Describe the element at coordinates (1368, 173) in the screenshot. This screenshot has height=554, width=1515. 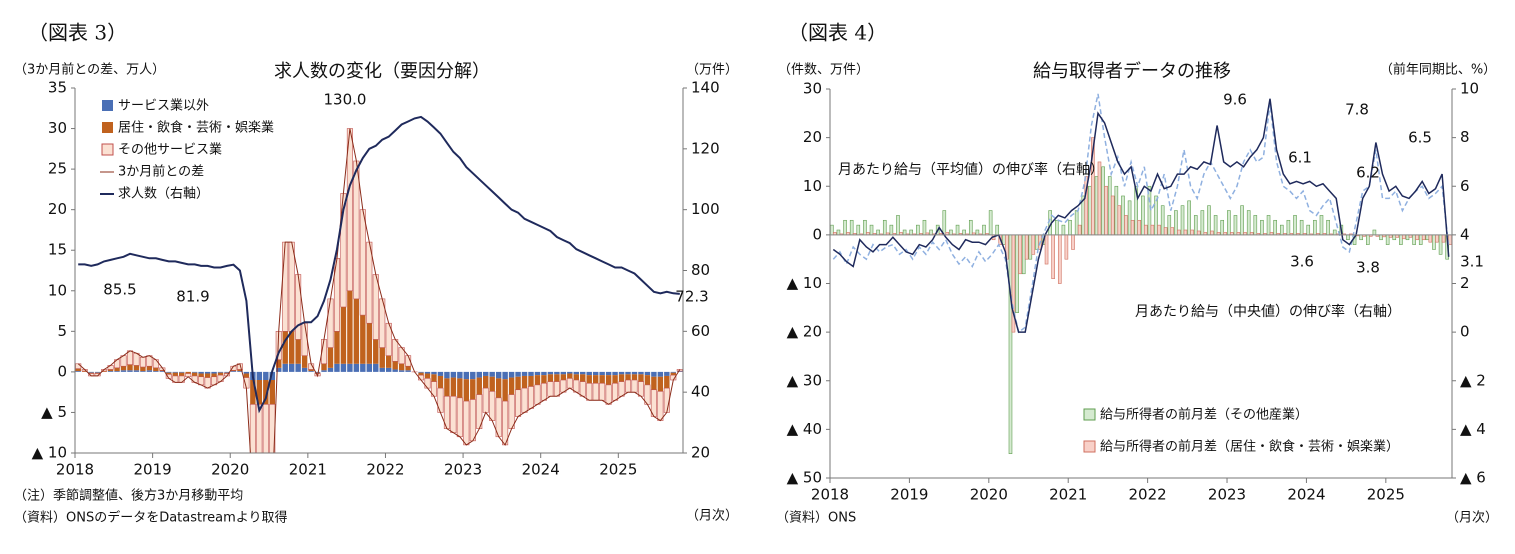
I see `annotation: 6.2` at that location.